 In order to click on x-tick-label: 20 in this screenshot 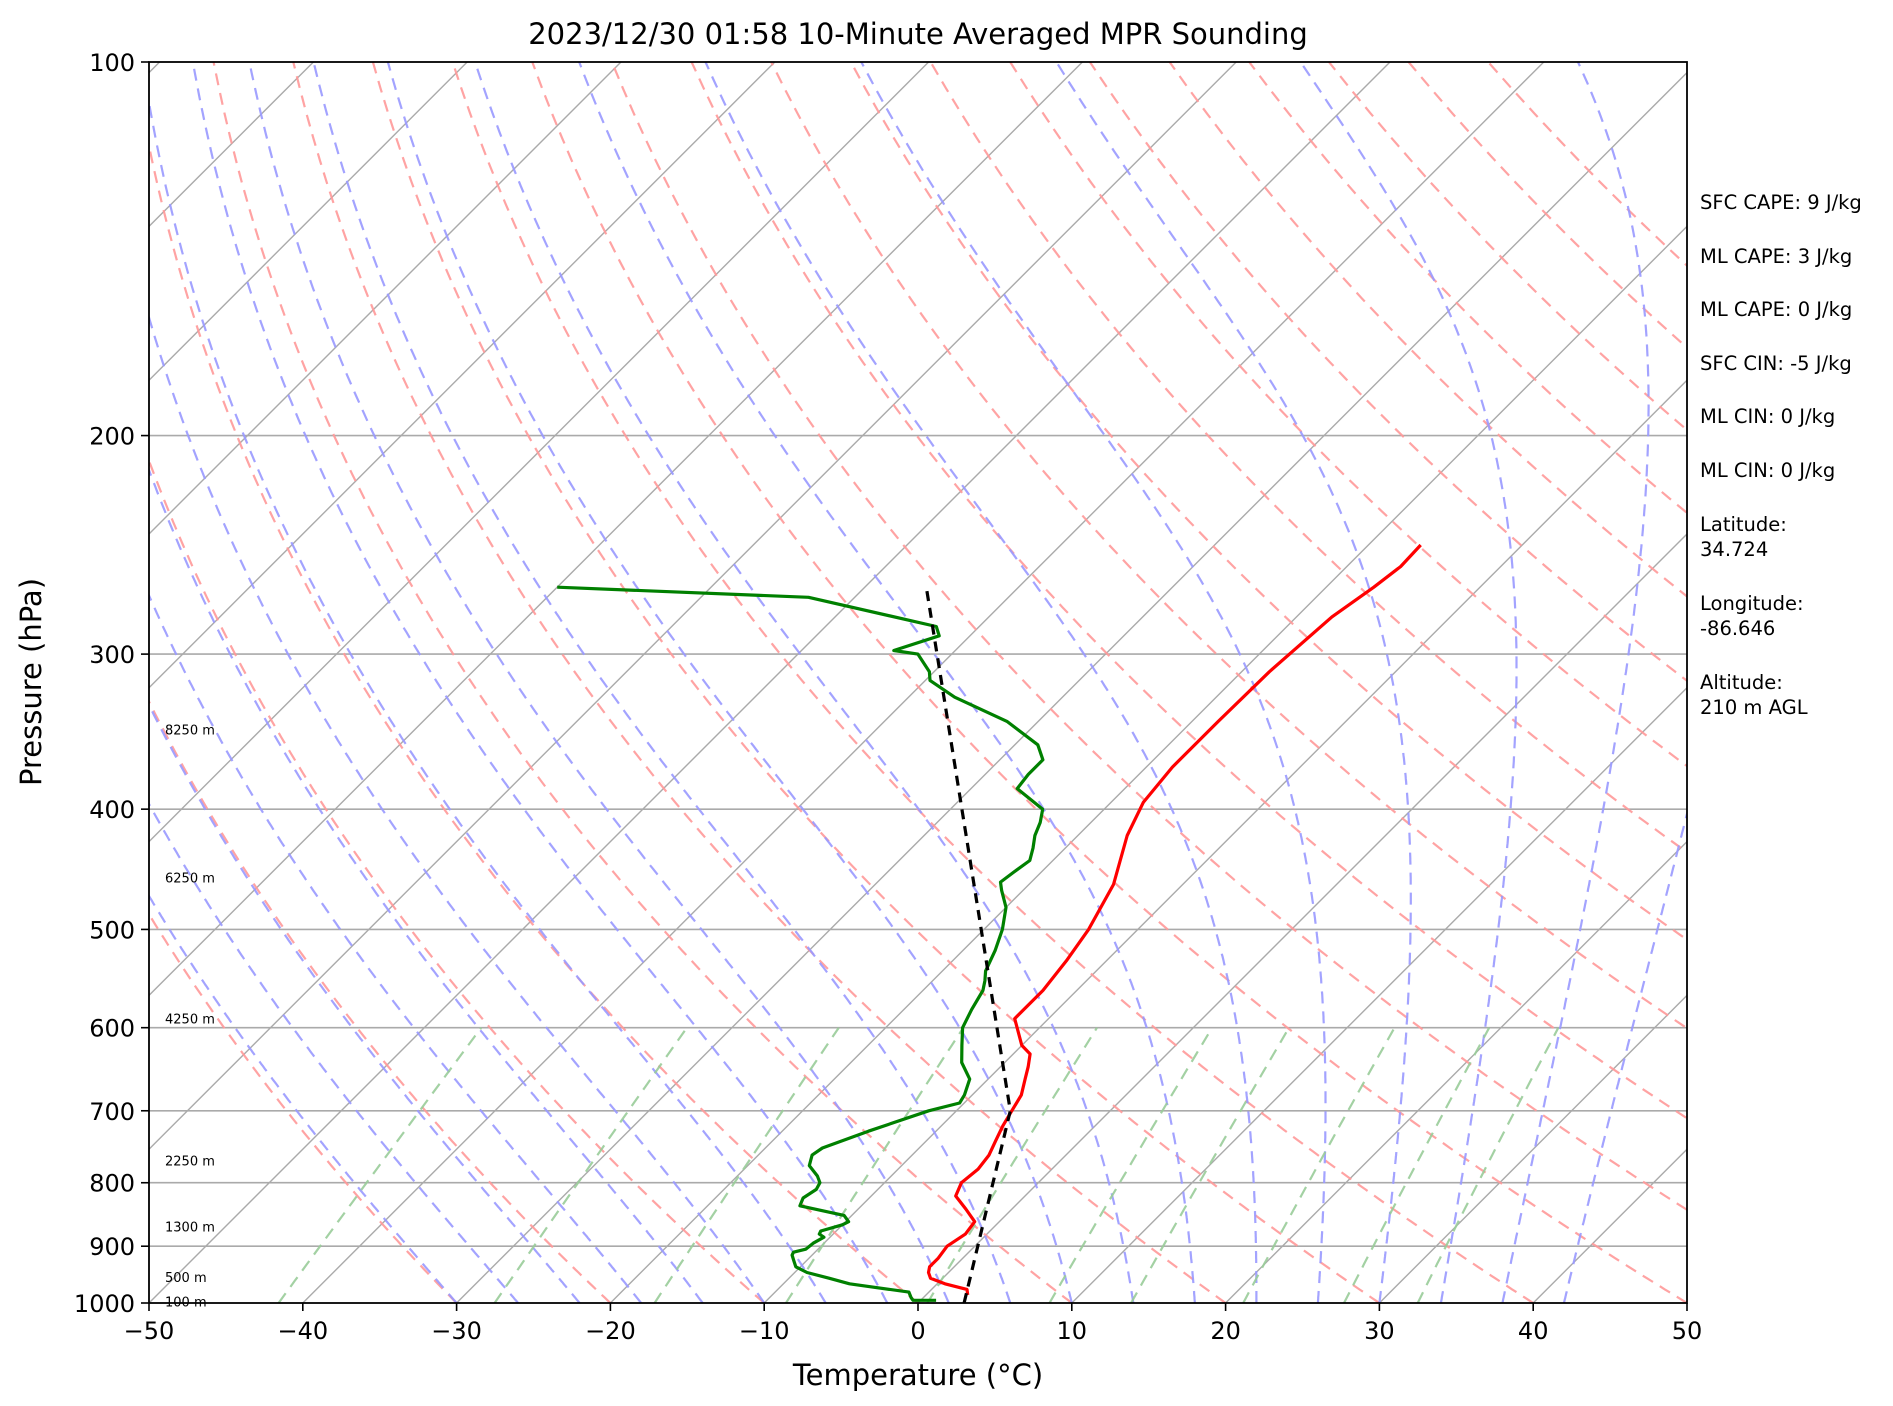, I will do `click(1225, 1331)`.